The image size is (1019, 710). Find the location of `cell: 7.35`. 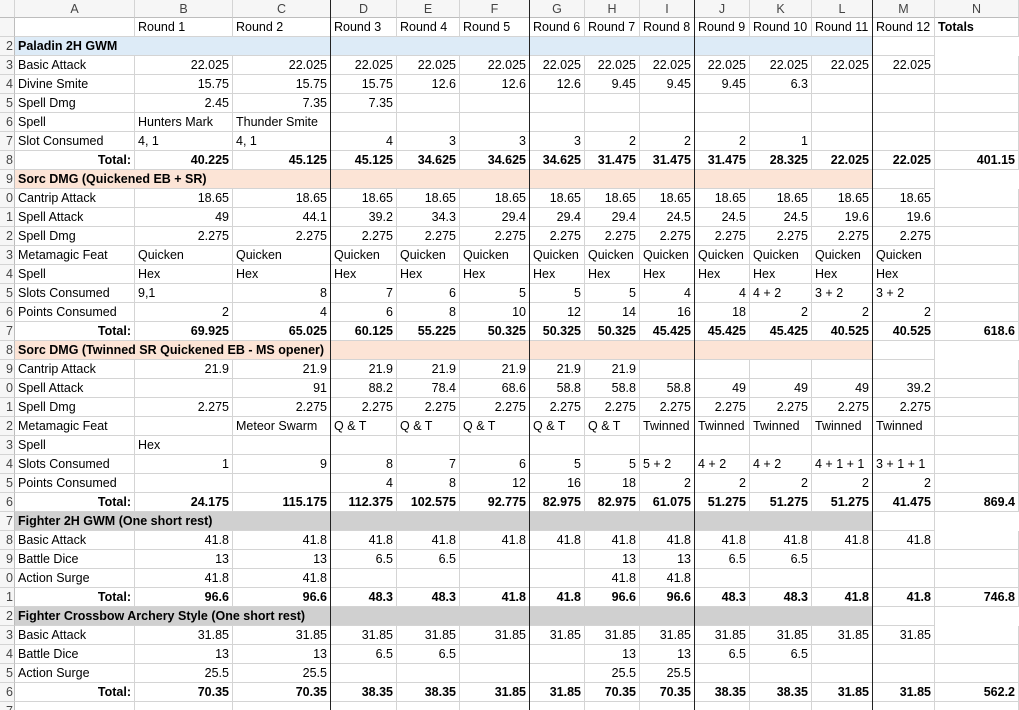

cell: 7.35 is located at coordinates (364, 103).